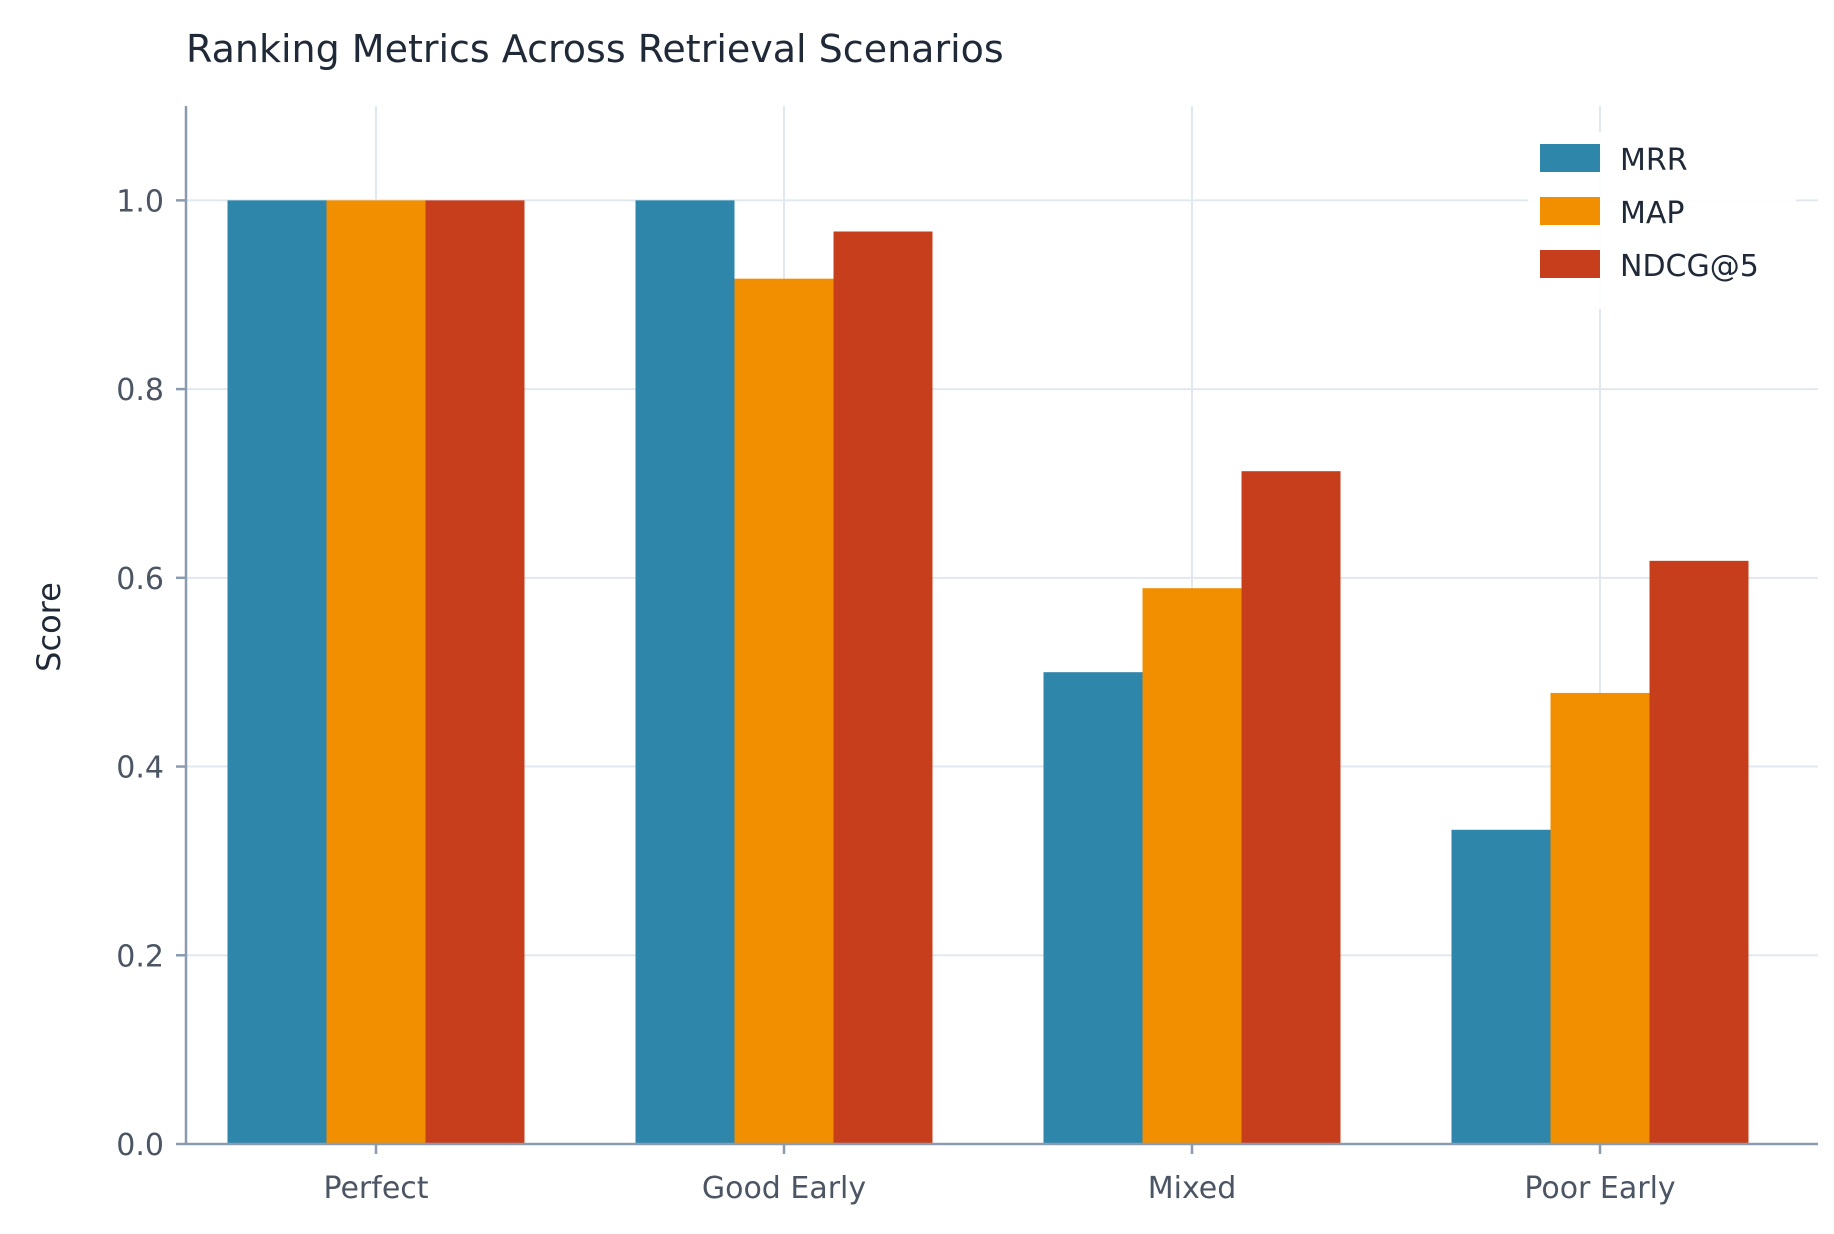 The width and height of the screenshot is (1834, 1234). What do you see at coordinates (1093, 908) in the screenshot?
I see `bar-mrr-mixed` at bounding box center [1093, 908].